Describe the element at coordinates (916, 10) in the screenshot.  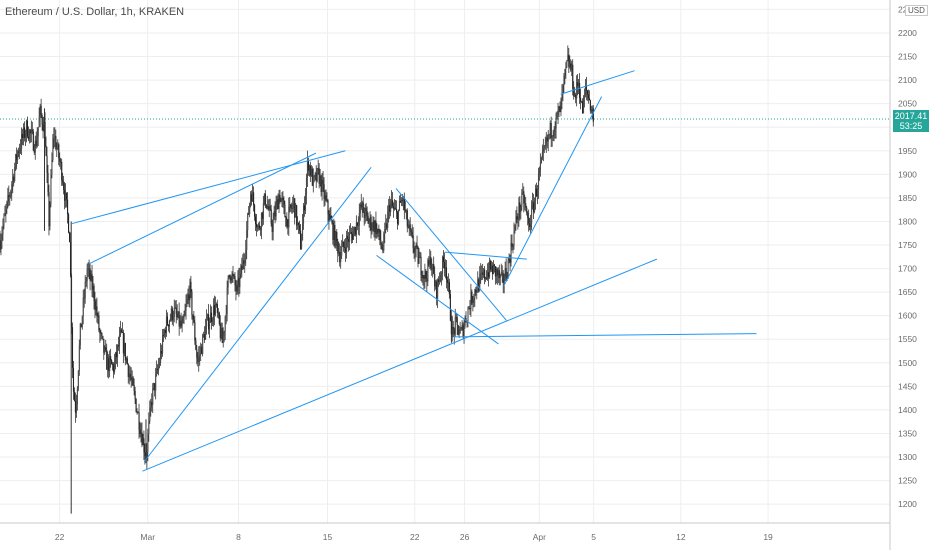
I see `currency-badge: USD` at that location.